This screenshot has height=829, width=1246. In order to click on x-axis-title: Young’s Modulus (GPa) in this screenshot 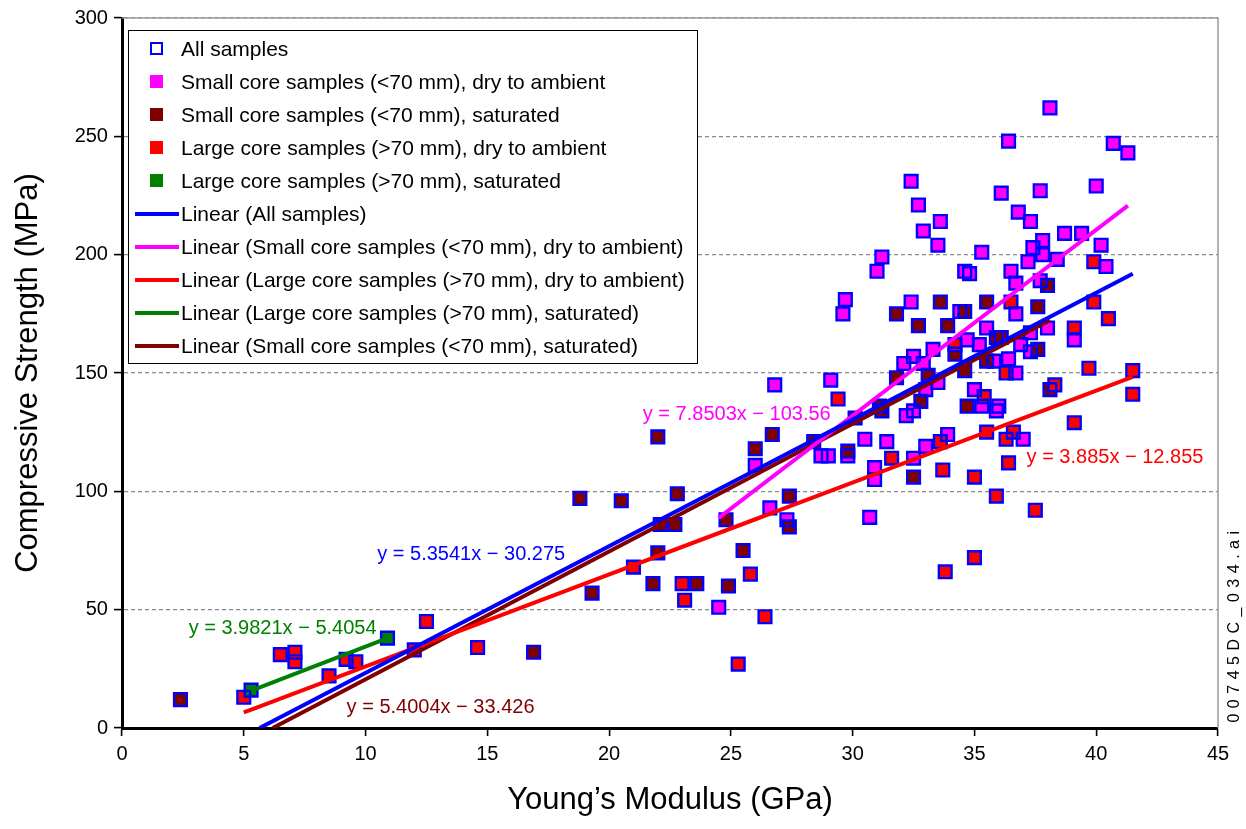, I will do `click(670, 798)`.